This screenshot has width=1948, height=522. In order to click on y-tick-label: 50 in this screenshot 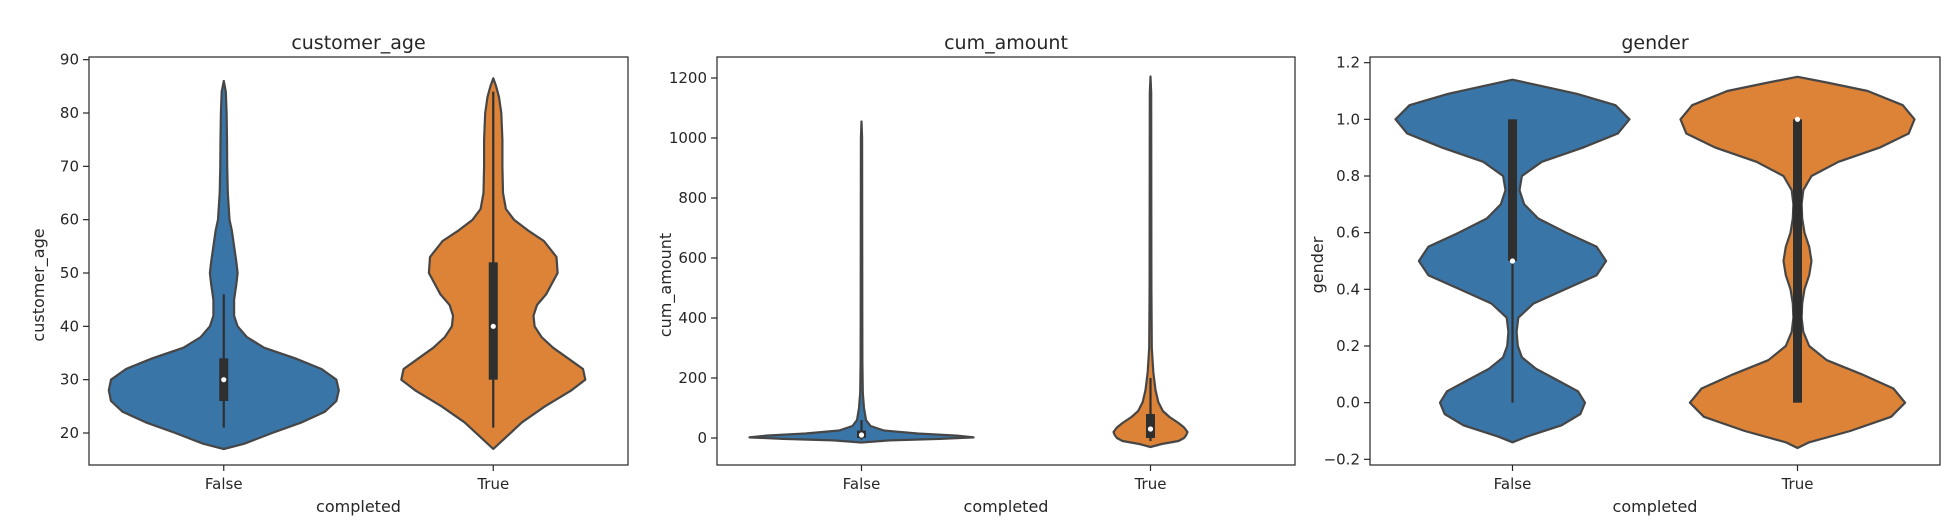, I will do `click(69, 273)`.